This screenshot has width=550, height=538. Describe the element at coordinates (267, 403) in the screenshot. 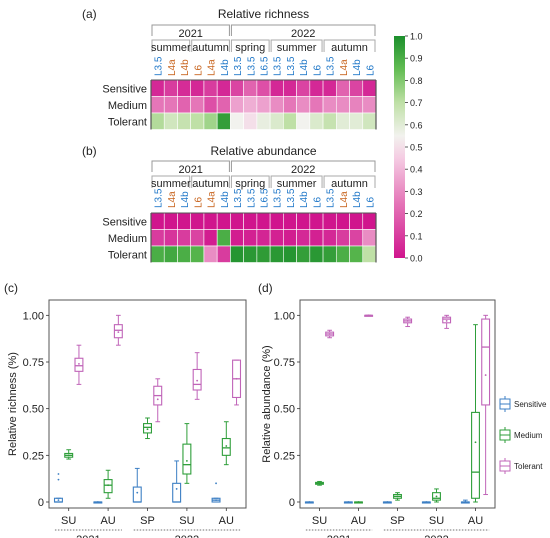

I see `y-axis-label: Relative abundance (%)` at that location.